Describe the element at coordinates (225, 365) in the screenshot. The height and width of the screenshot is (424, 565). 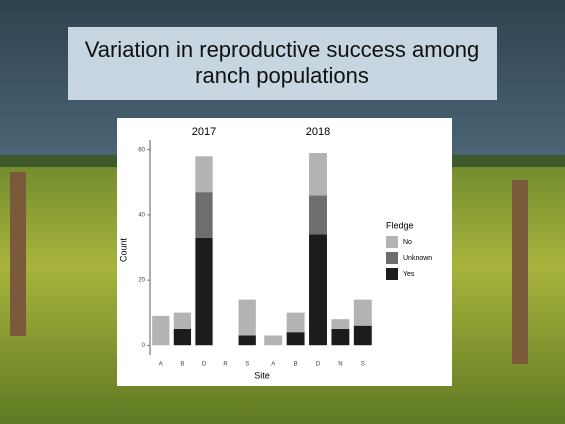
I see `x-tick-label: R` at that location.